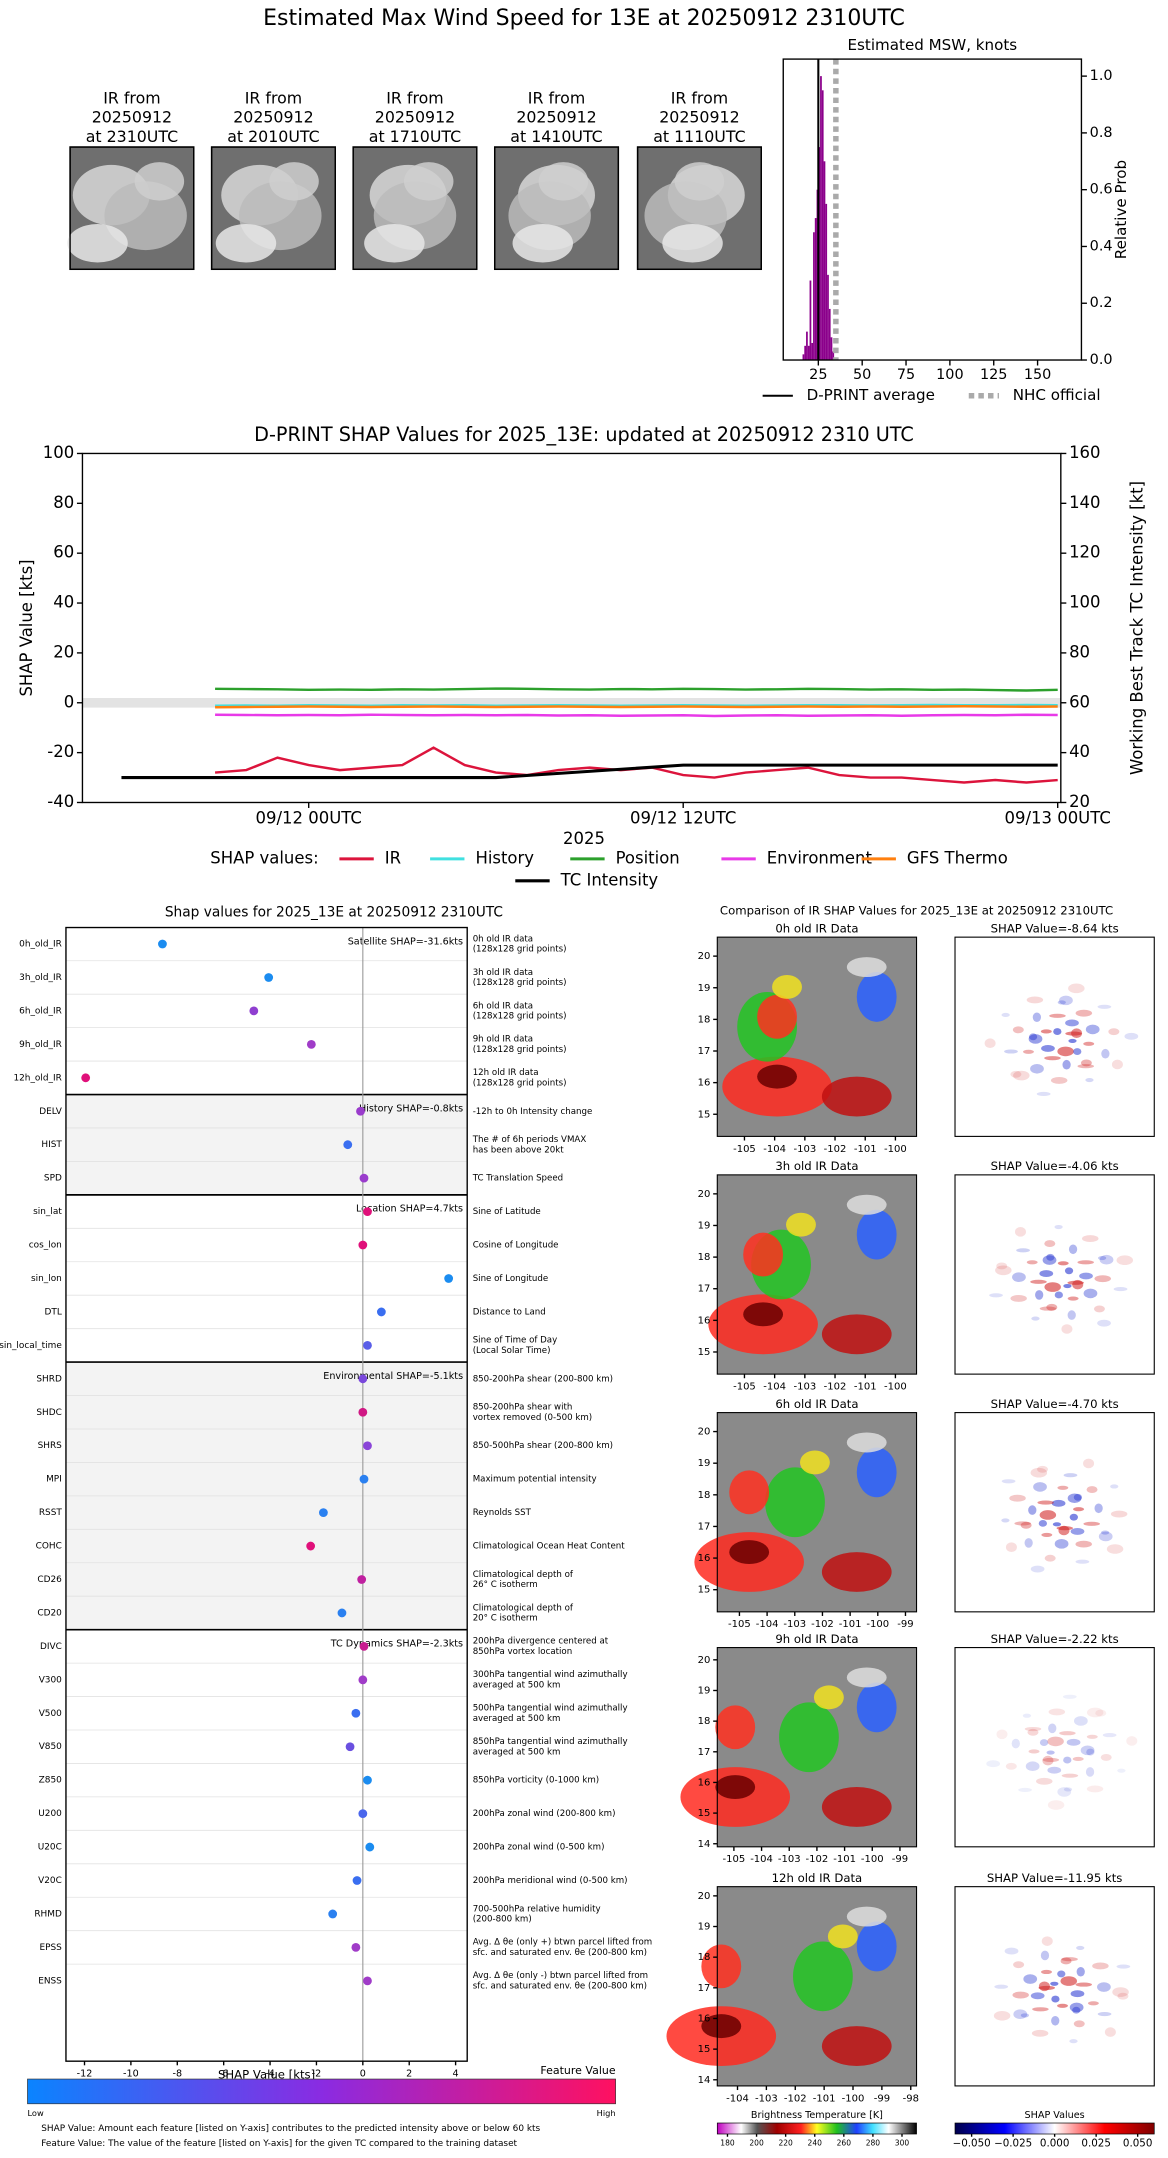  What do you see at coordinates (1055, 1639) in the screenshot?
I see `shap-title: SHAP Value=-2.22 kts` at bounding box center [1055, 1639].